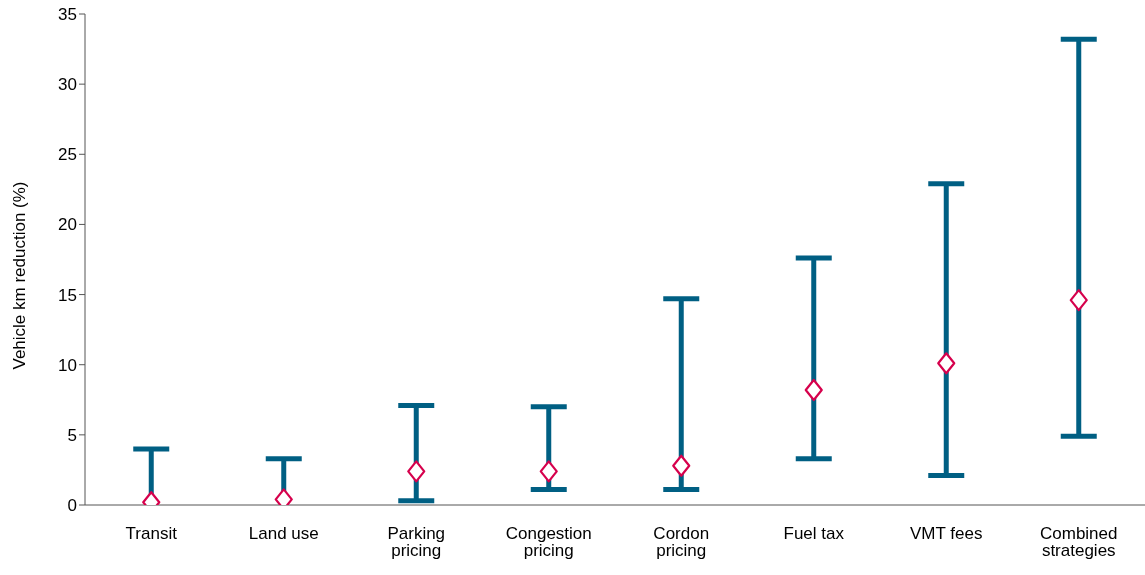  I want to click on x-tick-label: Fuel tax, so click(814, 534).